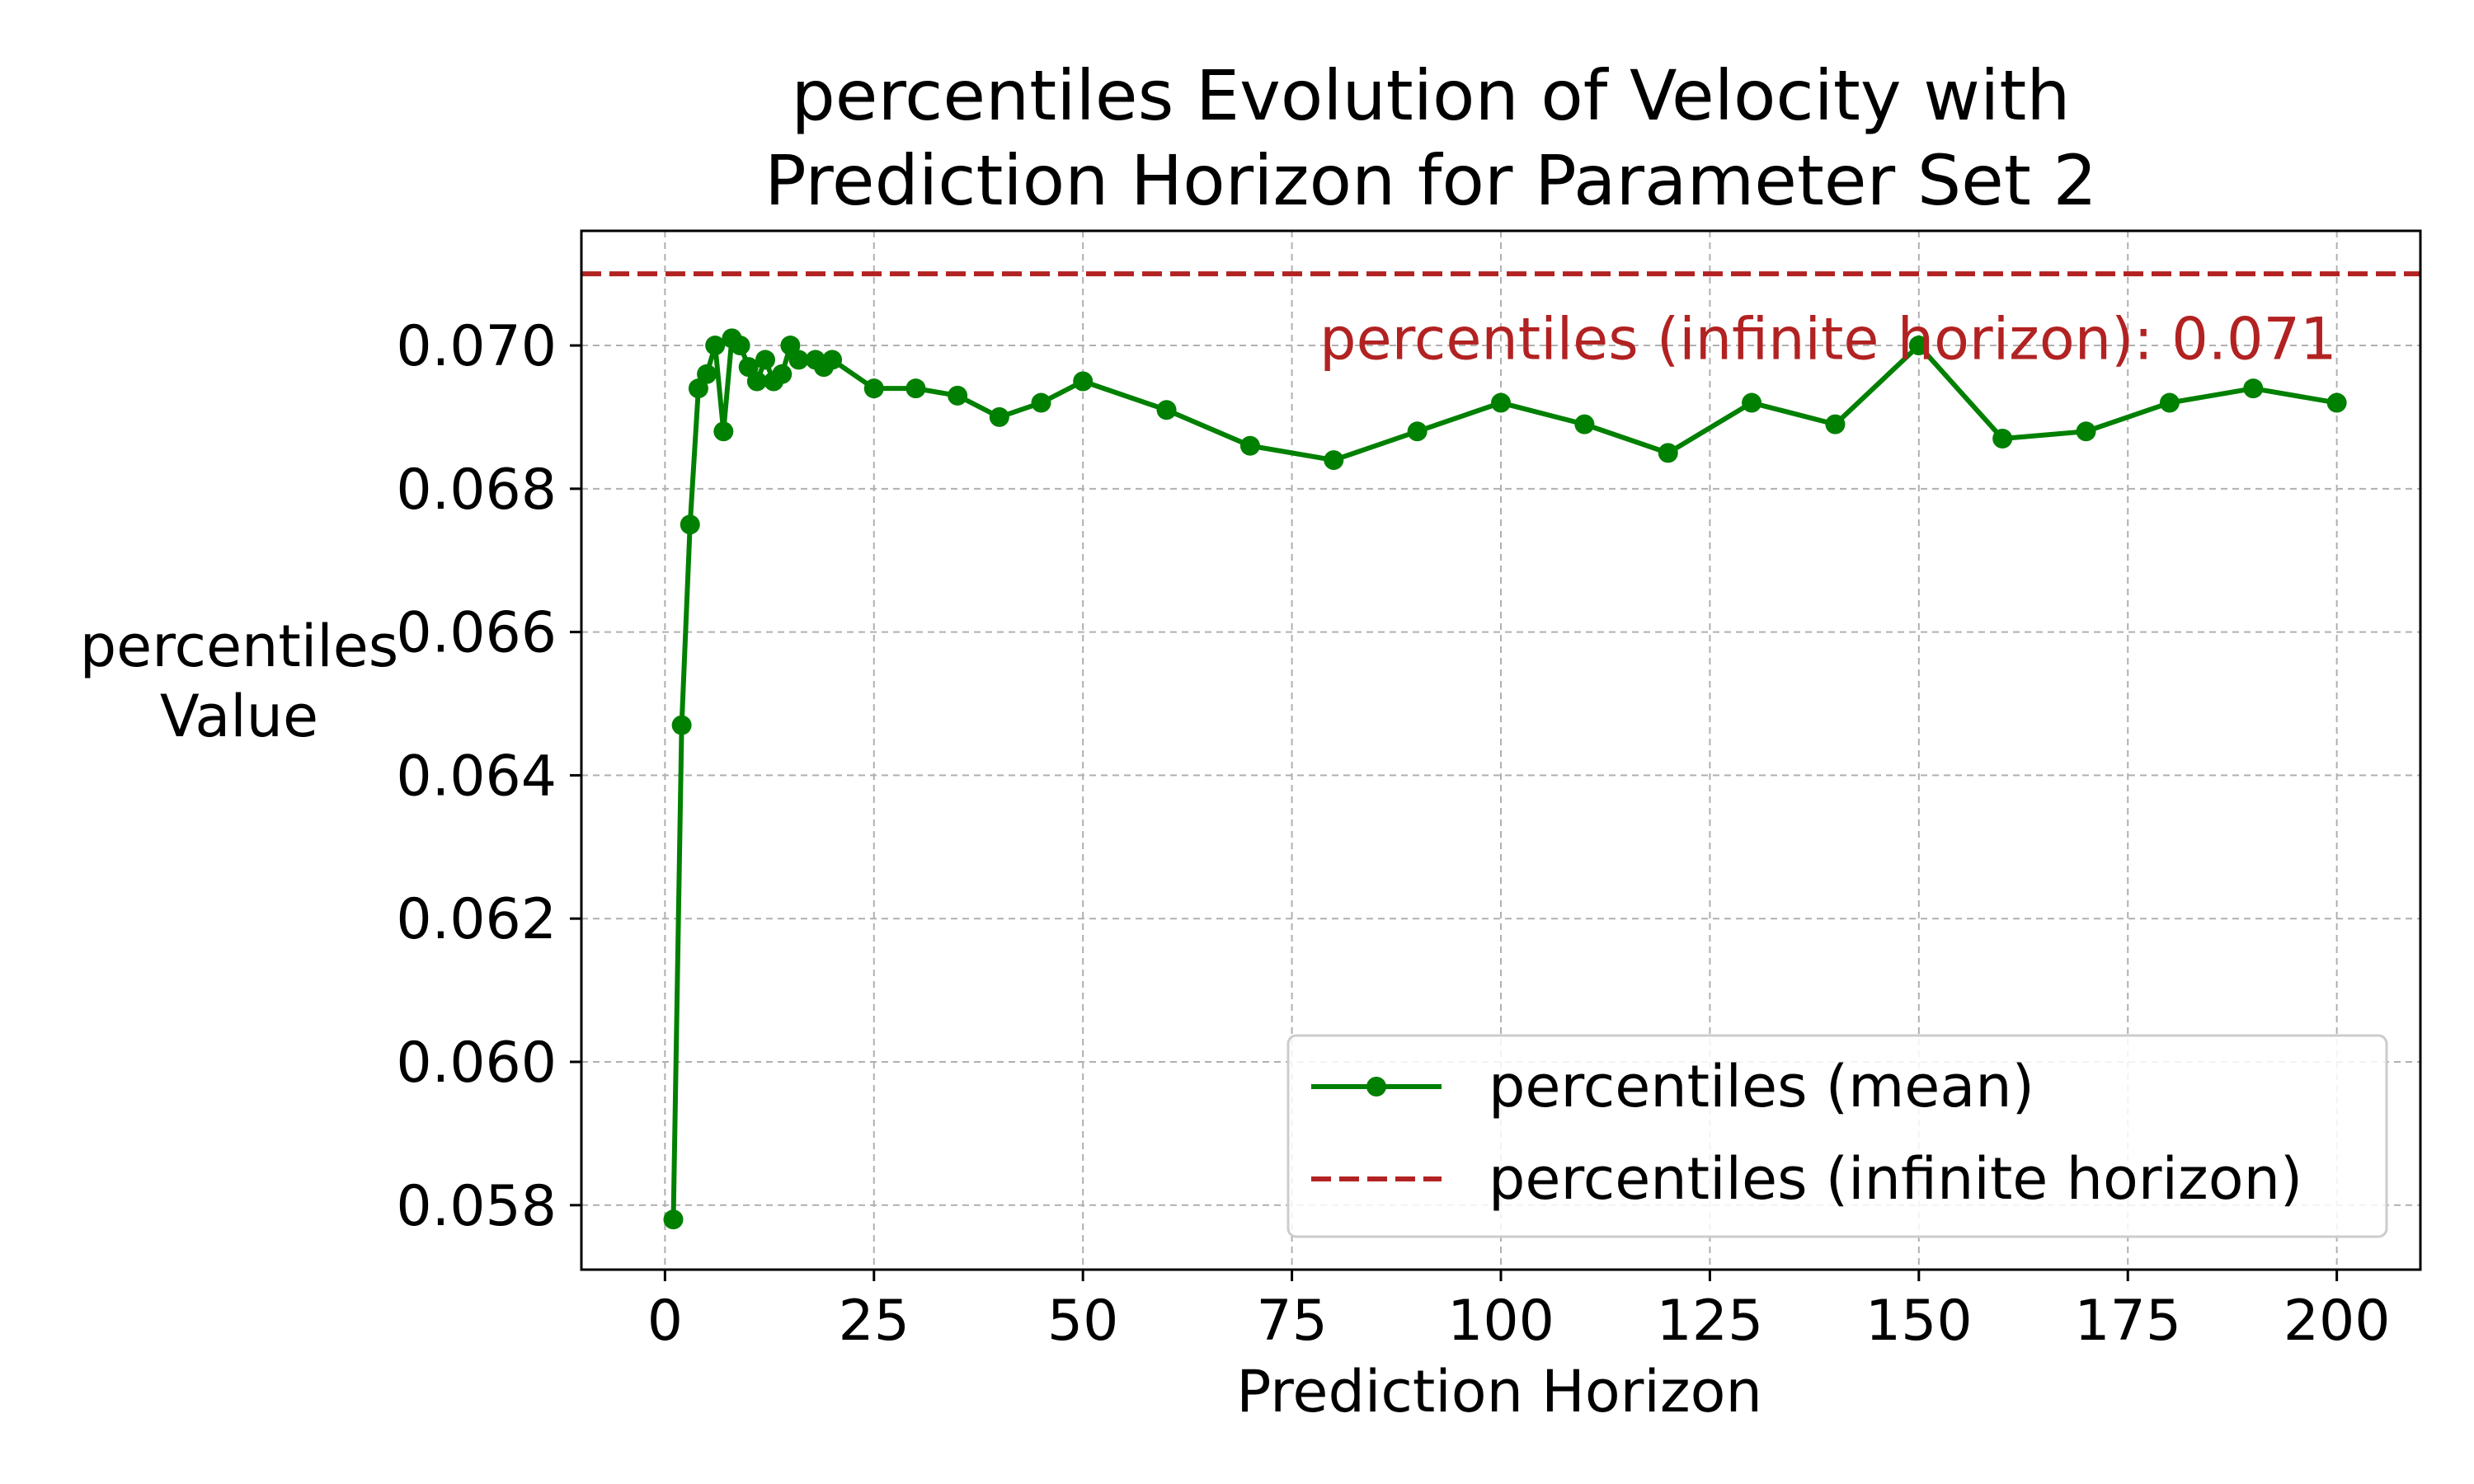 The image size is (2474, 1484). What do you see at coordinates (874, 1321) in the screenshot?
I see `x-tick-label: 25` at bounding box center [874, 1321].